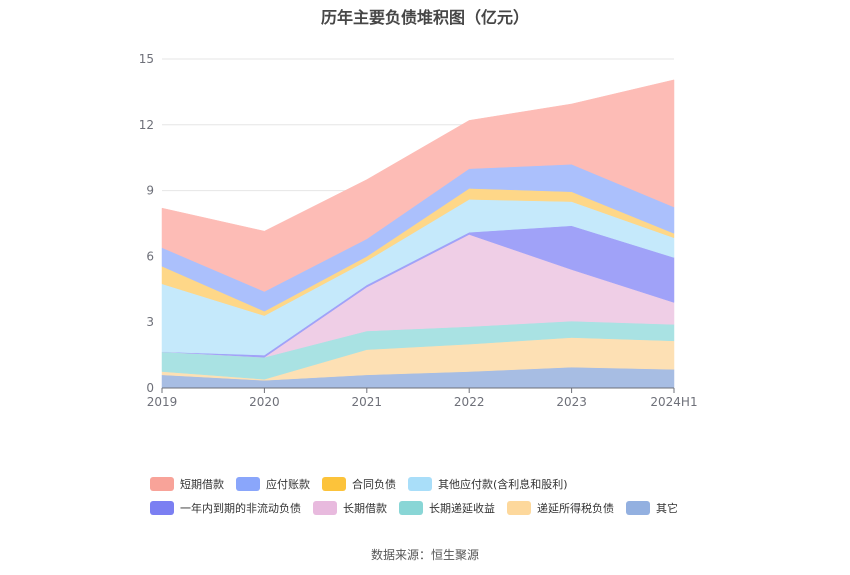 This screenshot has height=575, width=850. I want to click on legend-item: 长期借款, so click(350, 508).